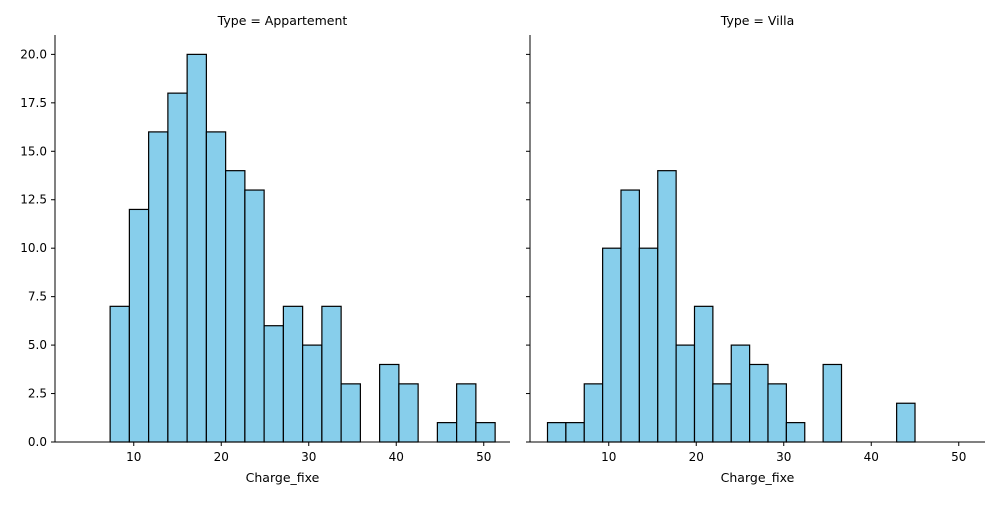 This screenshot has height=505, width=1000. What do you see at coordinates (33, 200) in the screenshot?
I see `y-tick-label: 12.5` at bounding box center [33, 200].